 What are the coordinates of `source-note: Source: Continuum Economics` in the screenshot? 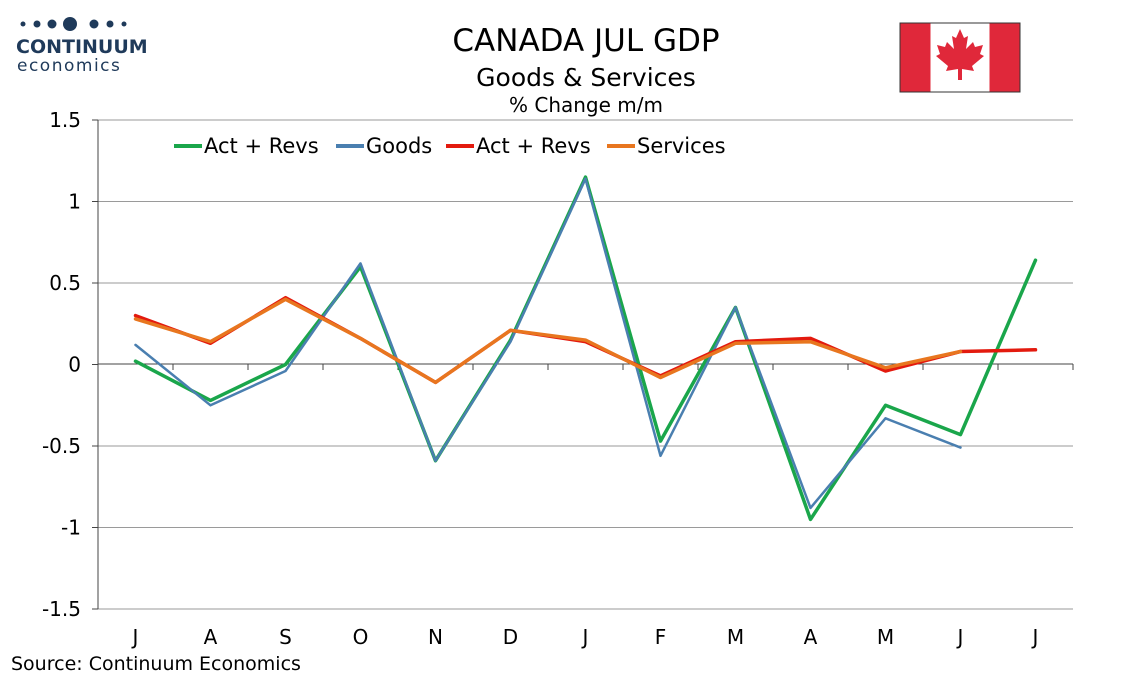 It's located at (156, 664).